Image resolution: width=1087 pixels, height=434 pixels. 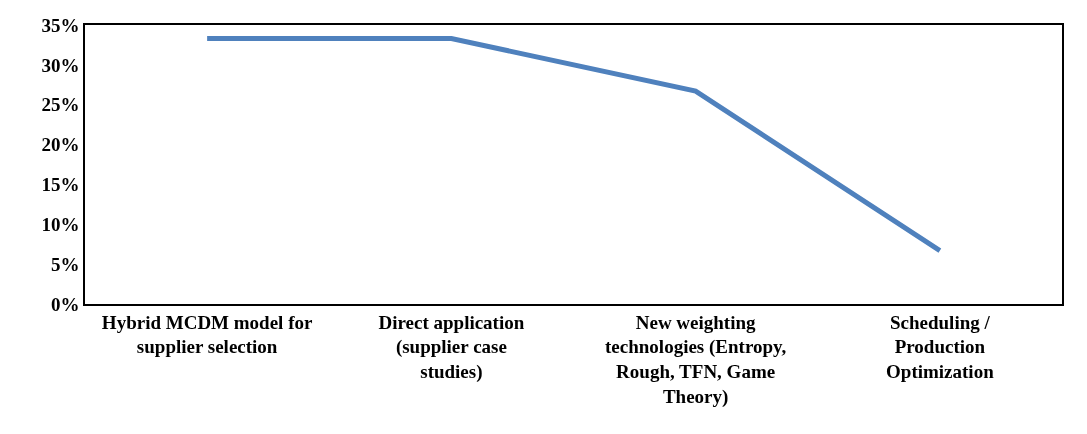 I want to click on x-tick-label: Scheduling / Production Optimization, so click(x=940, y=346).